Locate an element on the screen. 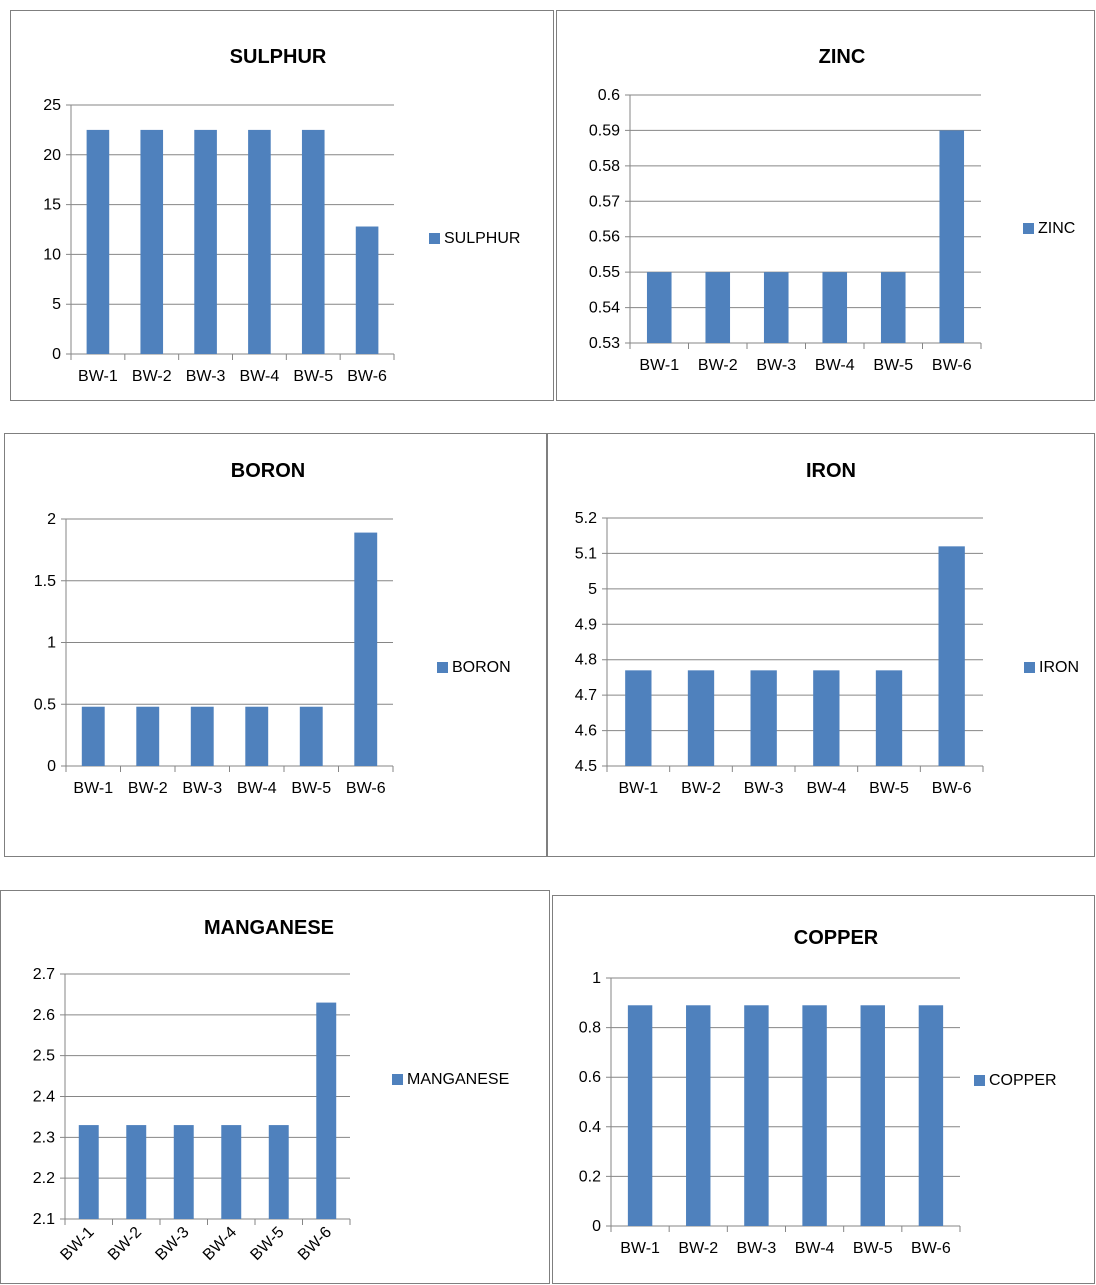  copper-y-tick-label-0: 0 is located at coordinates (596, 1226).